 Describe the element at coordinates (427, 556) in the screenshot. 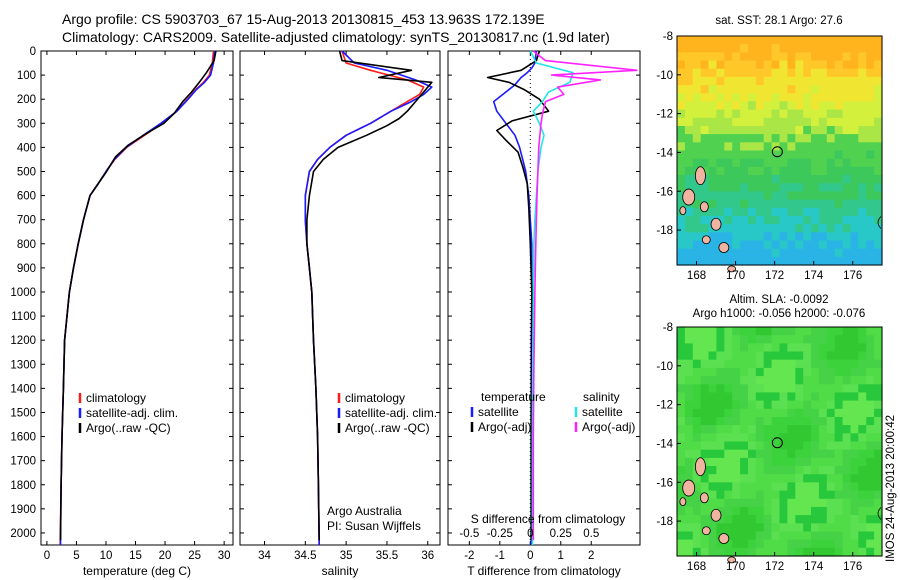

I see `x-tick-label: 36` at that location.